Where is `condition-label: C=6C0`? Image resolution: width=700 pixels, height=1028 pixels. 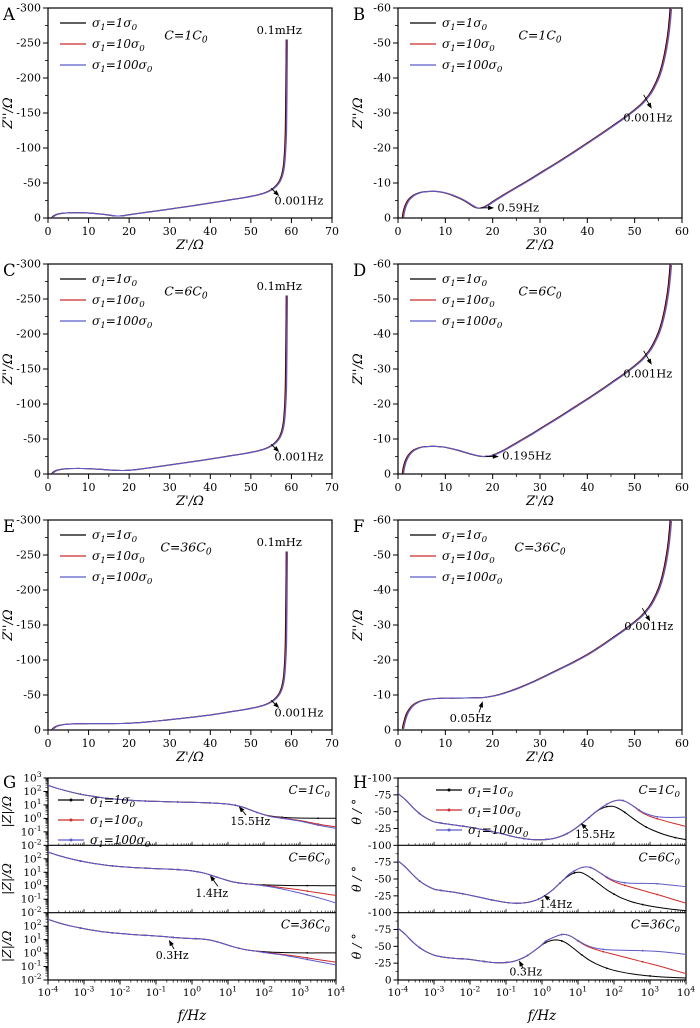
condition-label: C=6C0 is located at coordinates (186, 293).